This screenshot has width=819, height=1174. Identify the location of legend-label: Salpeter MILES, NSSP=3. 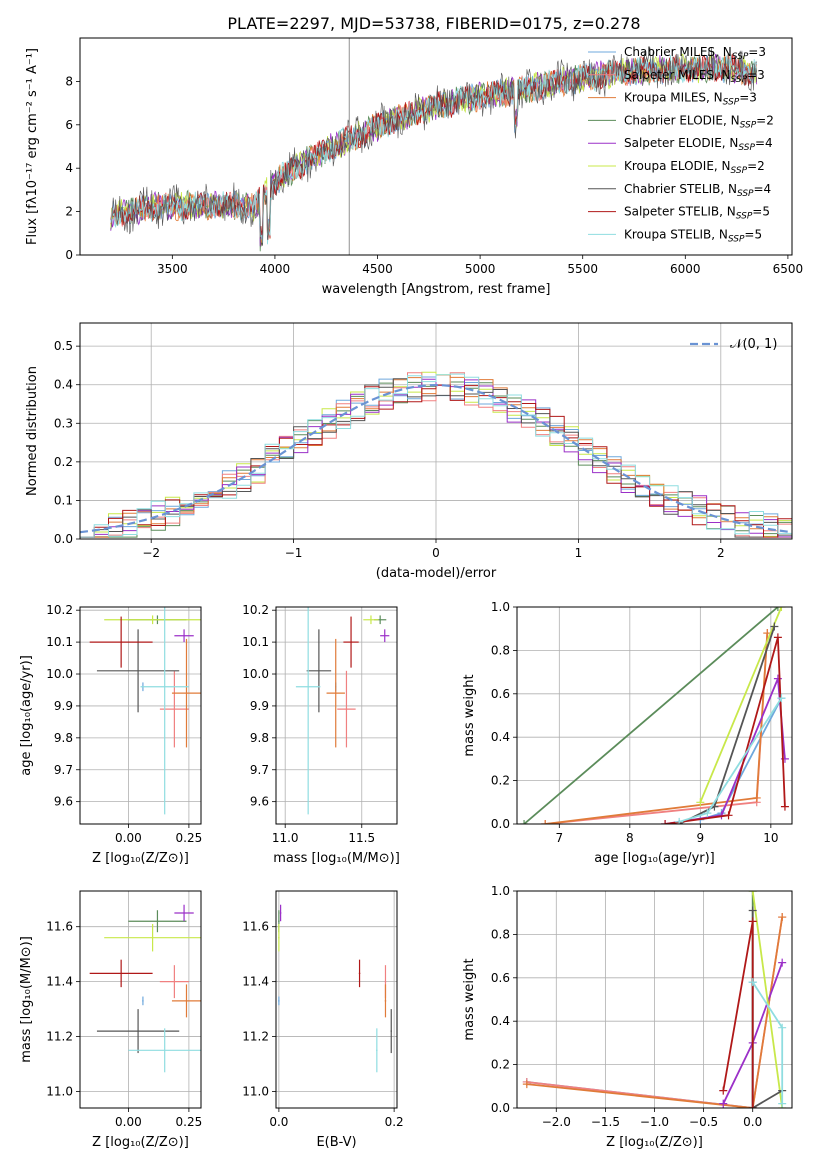
(694, 76).